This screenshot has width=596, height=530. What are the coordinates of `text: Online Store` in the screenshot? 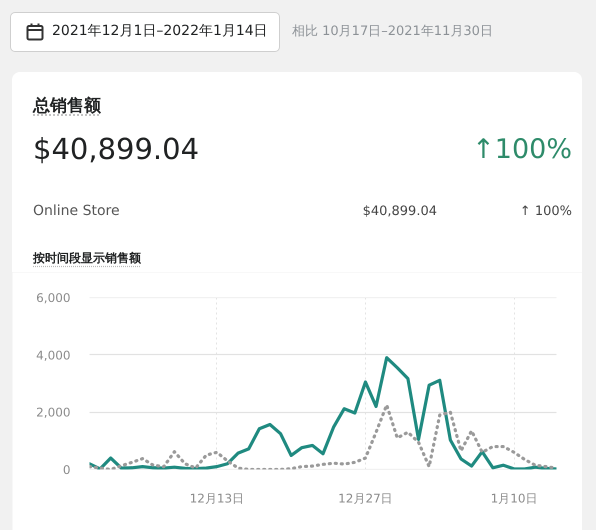 It's located at (76, 211).